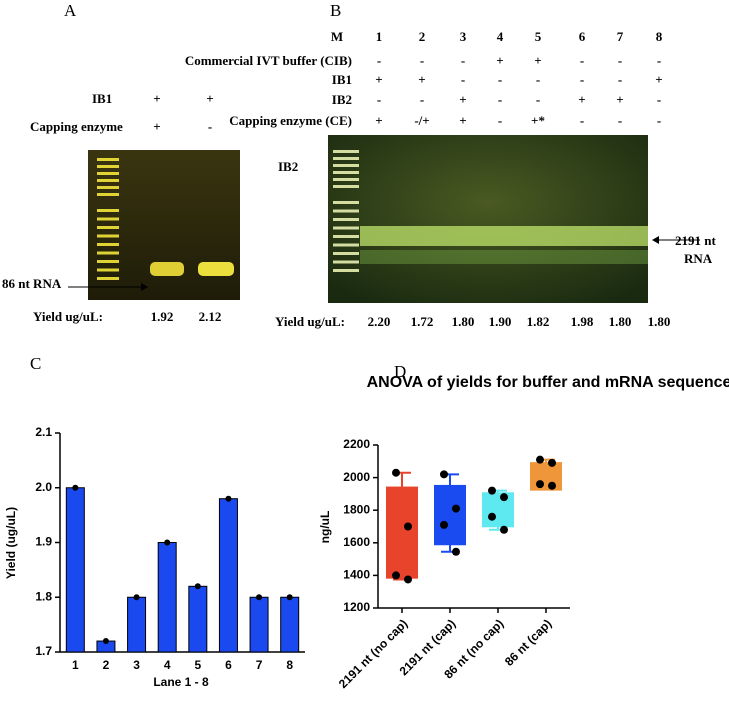 Image resolution: width=729 pixels, height=705 pixels. Describe the element at coordinates (538, 321) in the screenshot. I see `yield: 1.82` at that location.